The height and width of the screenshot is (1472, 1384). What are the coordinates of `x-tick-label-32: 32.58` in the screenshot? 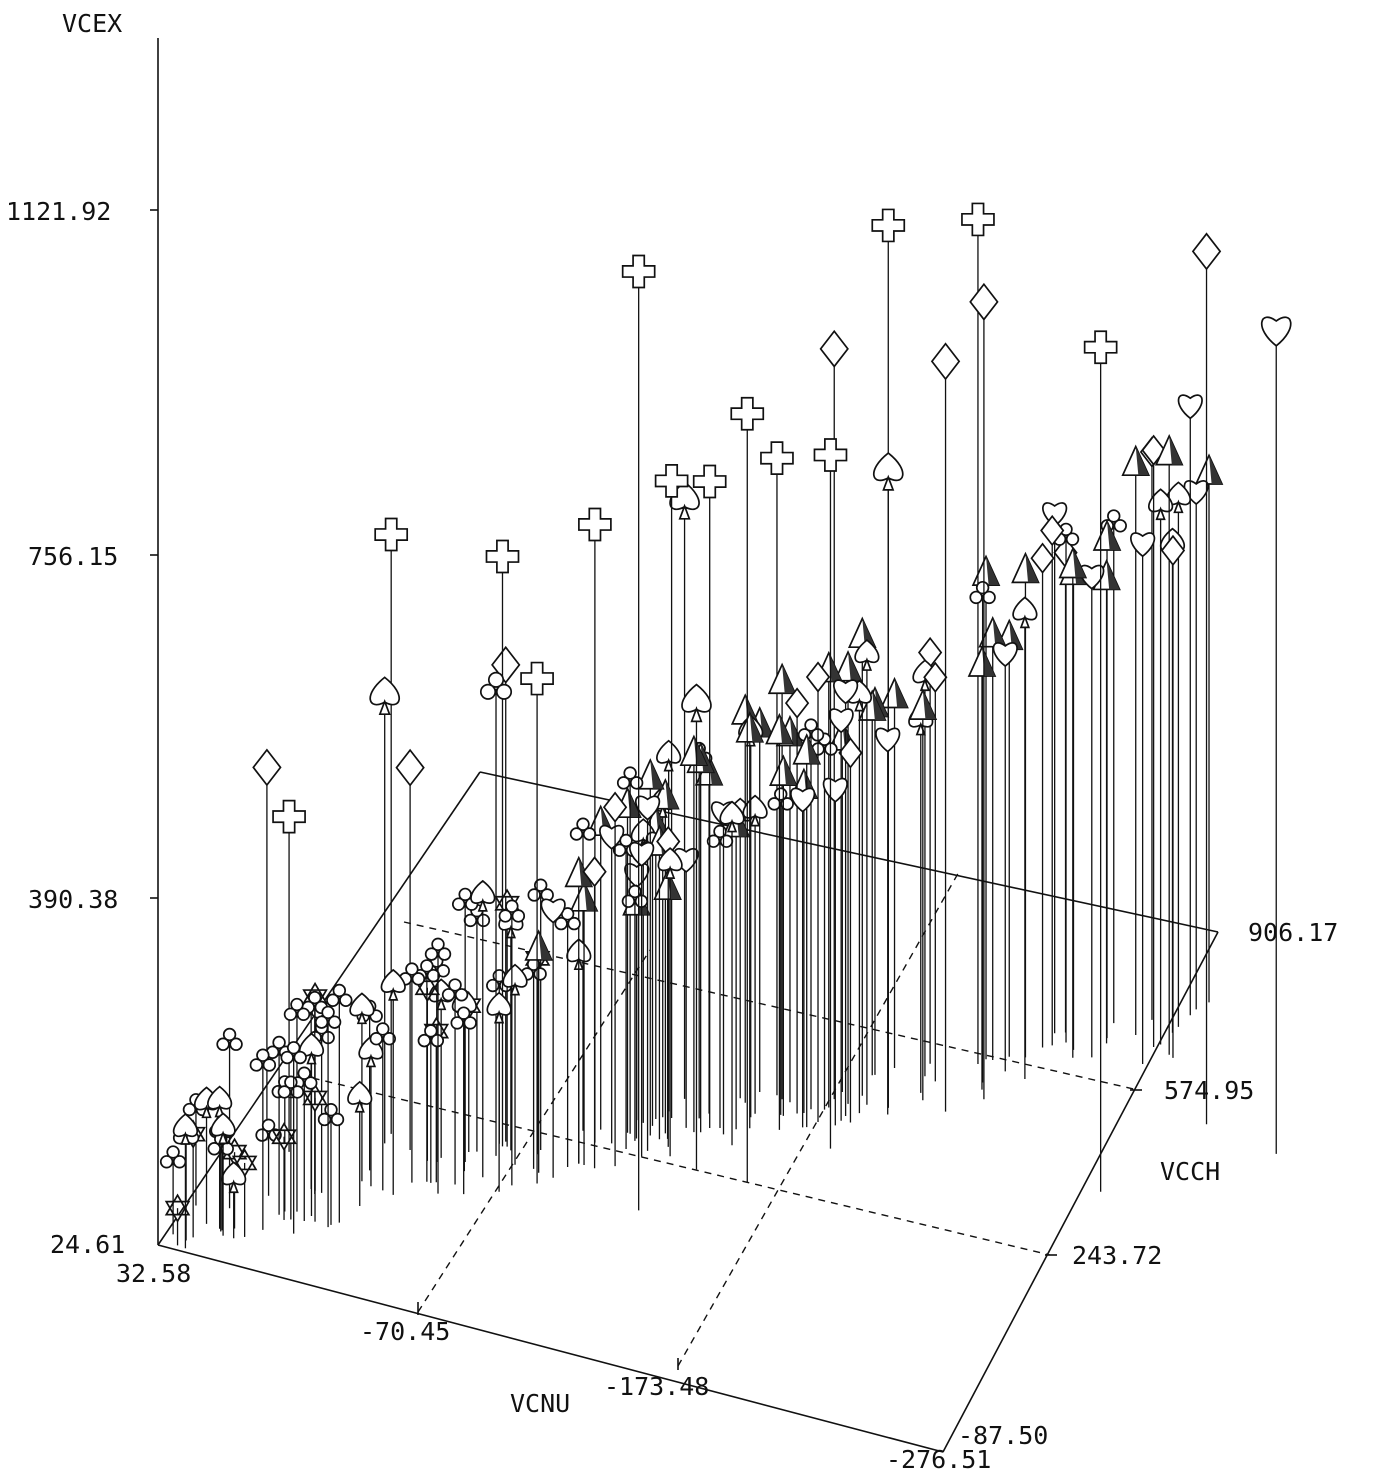 It's located at (153, 1273).